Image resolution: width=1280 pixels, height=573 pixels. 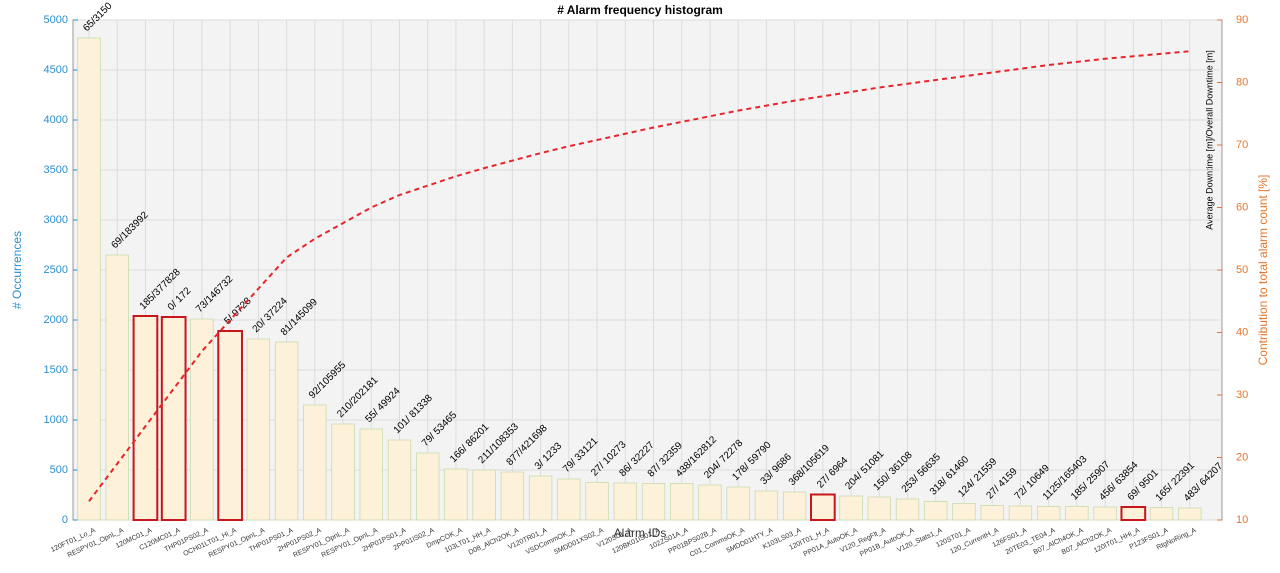 What do you see at coordinates (56, 20) in the screenshot?
I see `y-tick-label: 5000` at bounding box center [56, 20].